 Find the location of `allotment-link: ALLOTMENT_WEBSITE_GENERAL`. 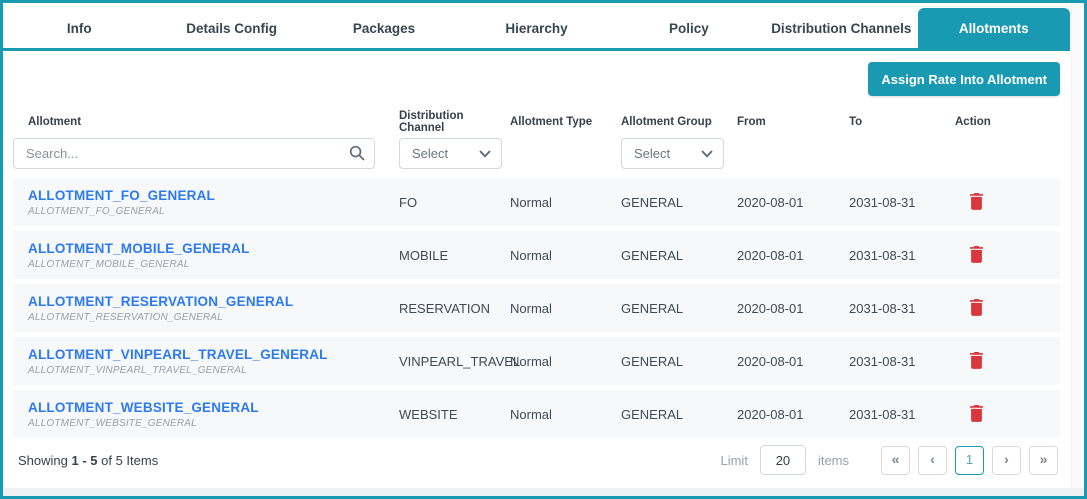

allotment-link: ALLOTMENT_WEBSITE_GENERAL is located at coordinates (143, 407).